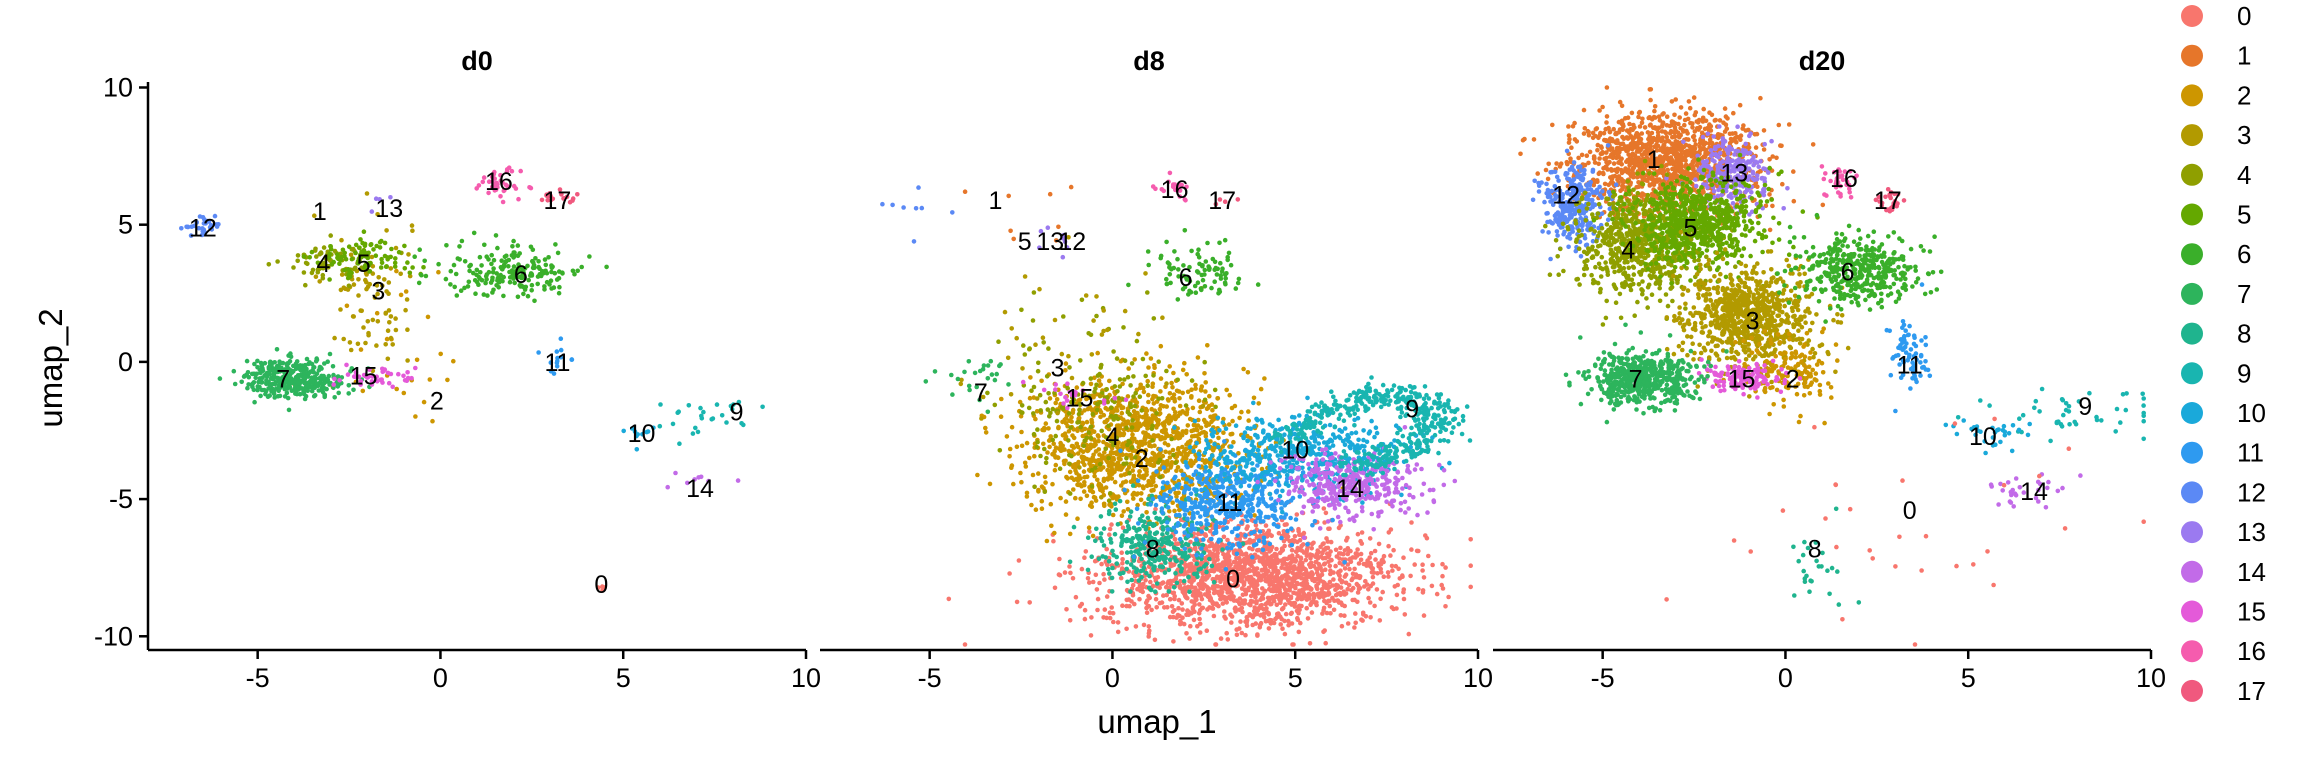  Describe the element at coordinates (737, 412) in the screenshot. I see `cluster-label: 9` at that location.